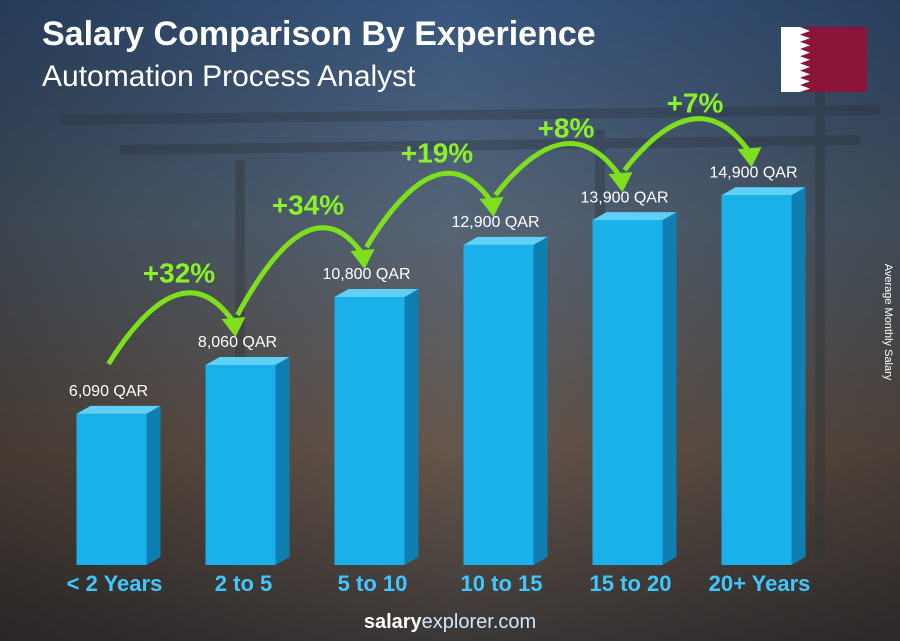 Image resolution: width=900 pixels, height=641 pixels. Describe the element at coordinates (753, 173) in the screenshot. I see `value-label: 14,900 QAR` at that location.